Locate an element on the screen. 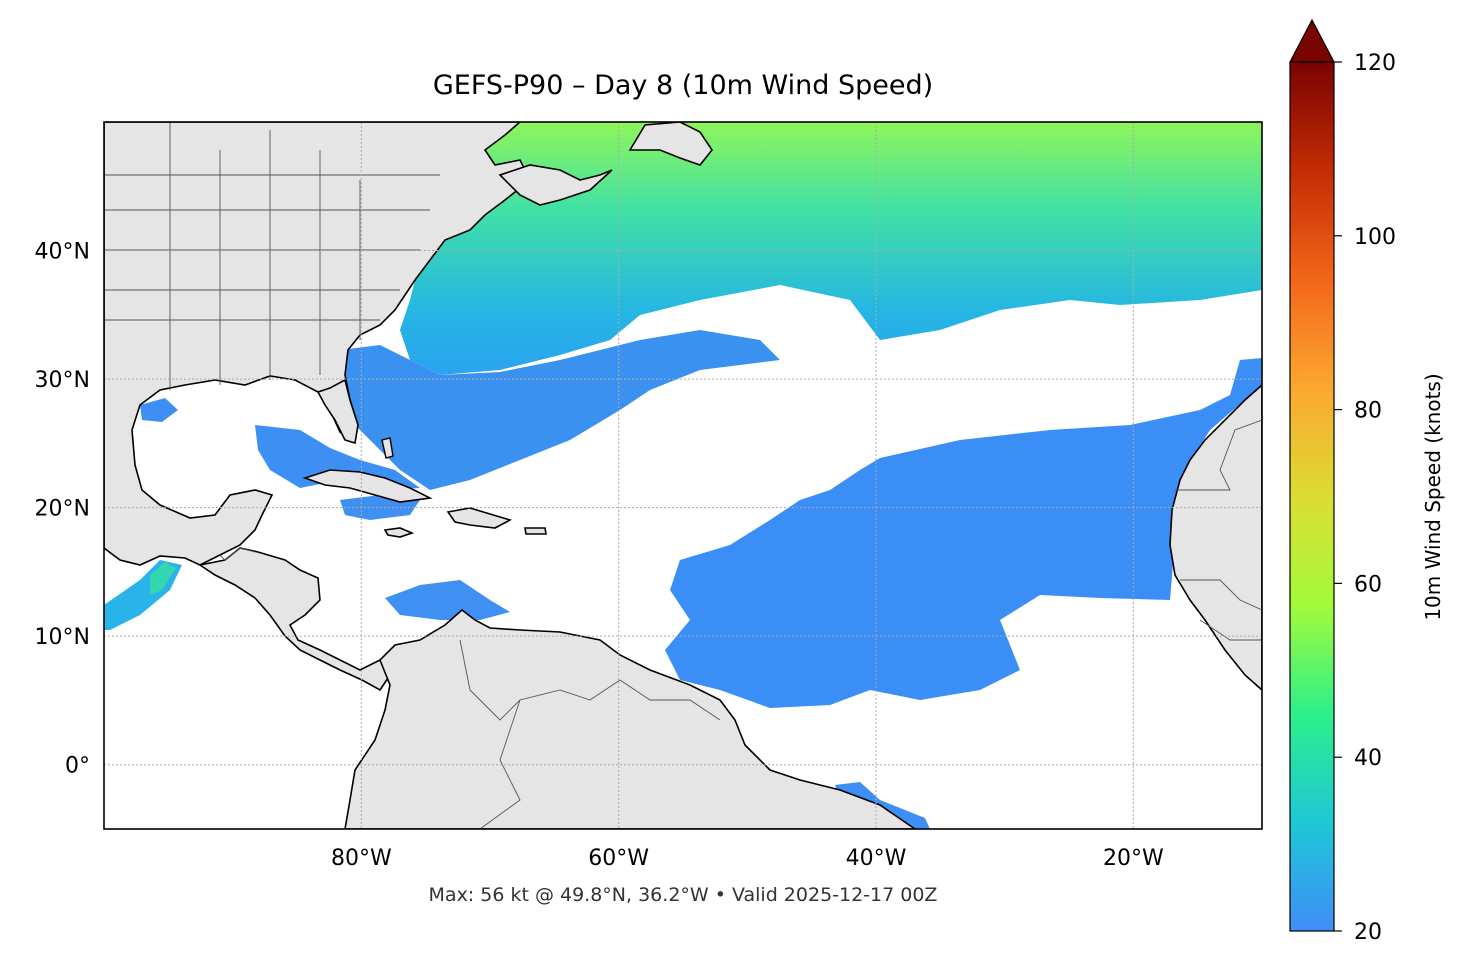 The image size is (1466, 969). lat-tick-label: 10°N is located at coordinates (62, 637).